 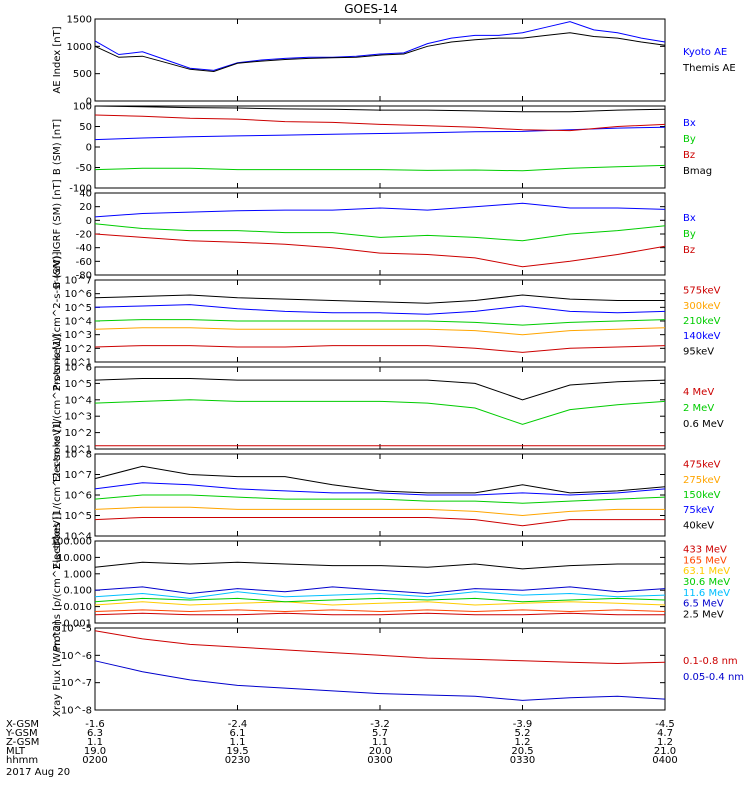 I want to click on figure-title: GOES-14, so click(x=371, y=9).